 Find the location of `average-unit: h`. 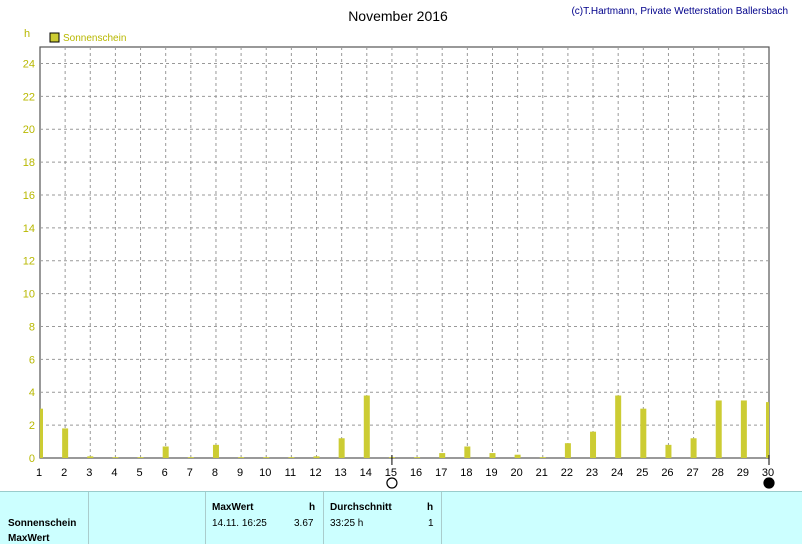

average-unit: h is located at coordinates (430, 507).